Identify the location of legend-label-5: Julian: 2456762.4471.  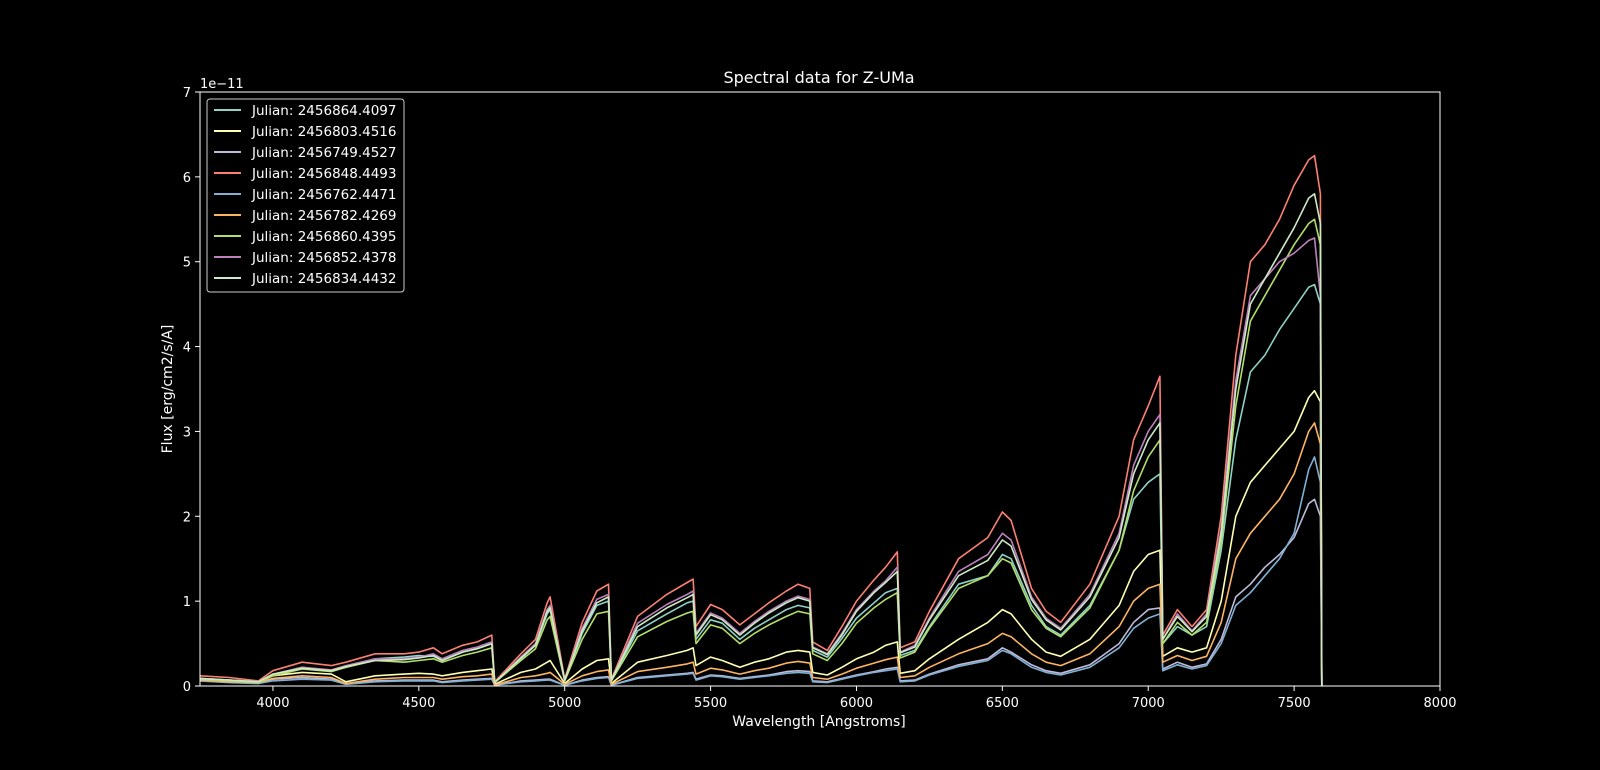
(323, 195).